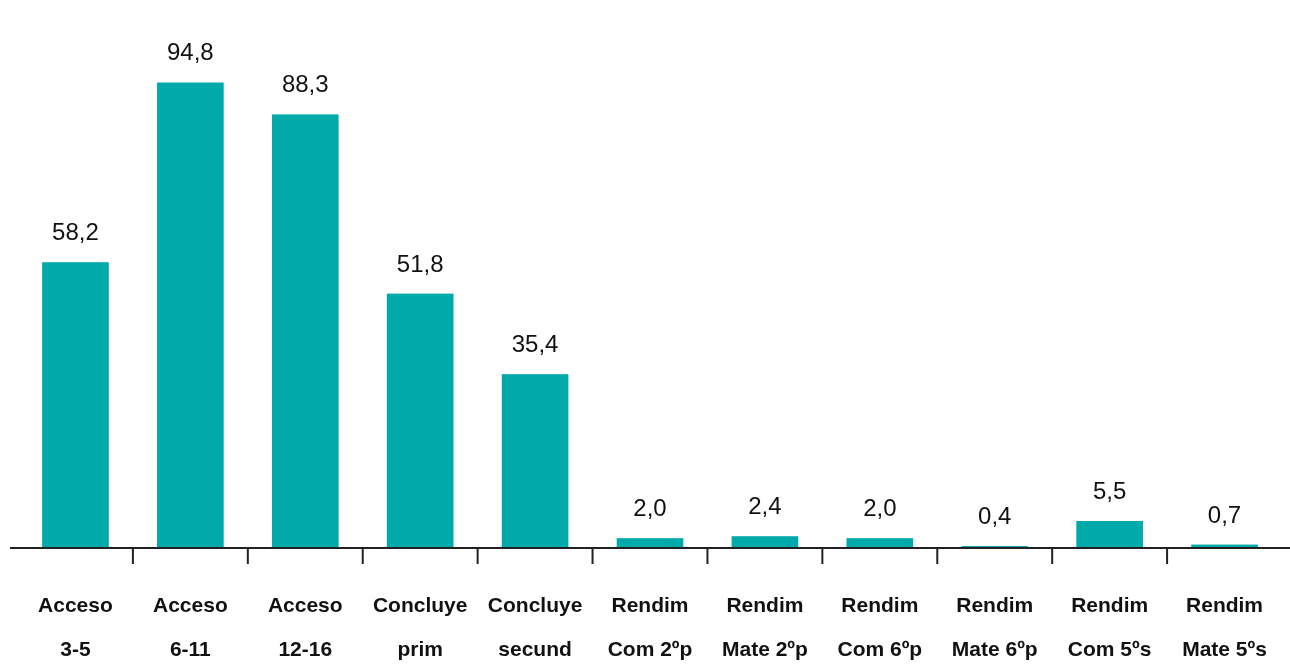  What do you see at coordinates (1109, 626) in the screenshot?
I see `x-tick-label: Rendim Com 5ºs` at bounding box center [1109, 626].